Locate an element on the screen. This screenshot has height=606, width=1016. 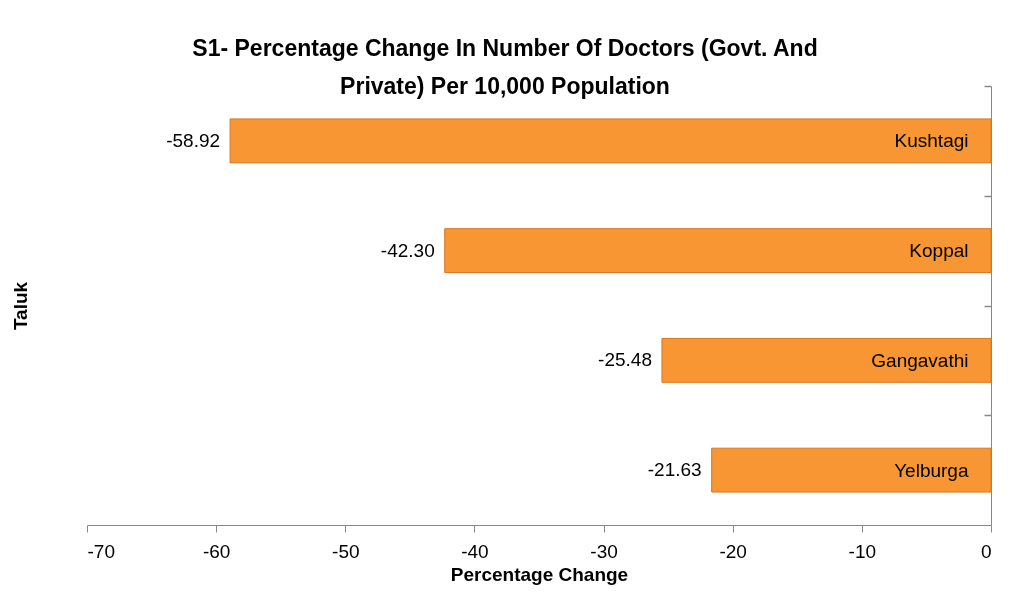
y-tick-label: Kushtagi is located at coordinates (931, 141).